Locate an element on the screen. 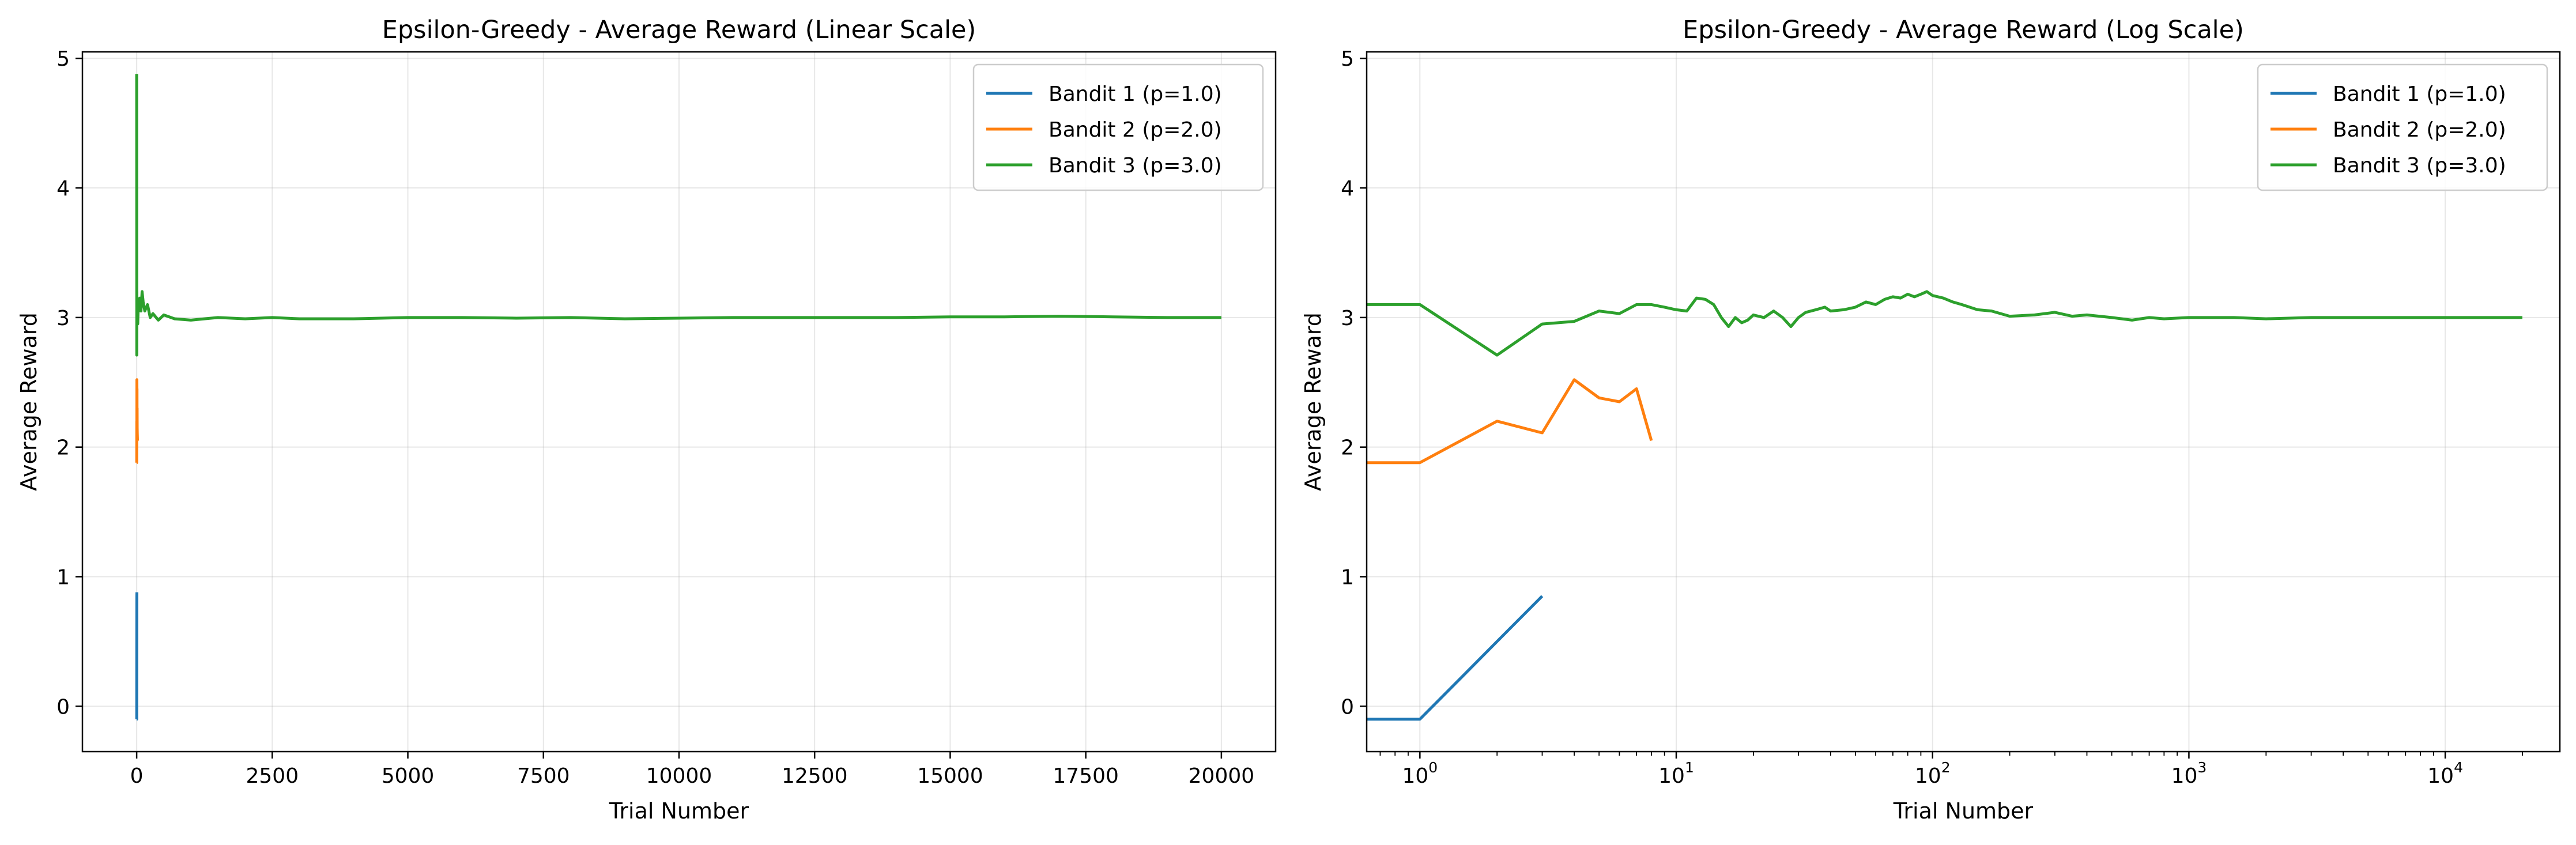  x-tick-label: 15000 is located at coordinates (950, 776).